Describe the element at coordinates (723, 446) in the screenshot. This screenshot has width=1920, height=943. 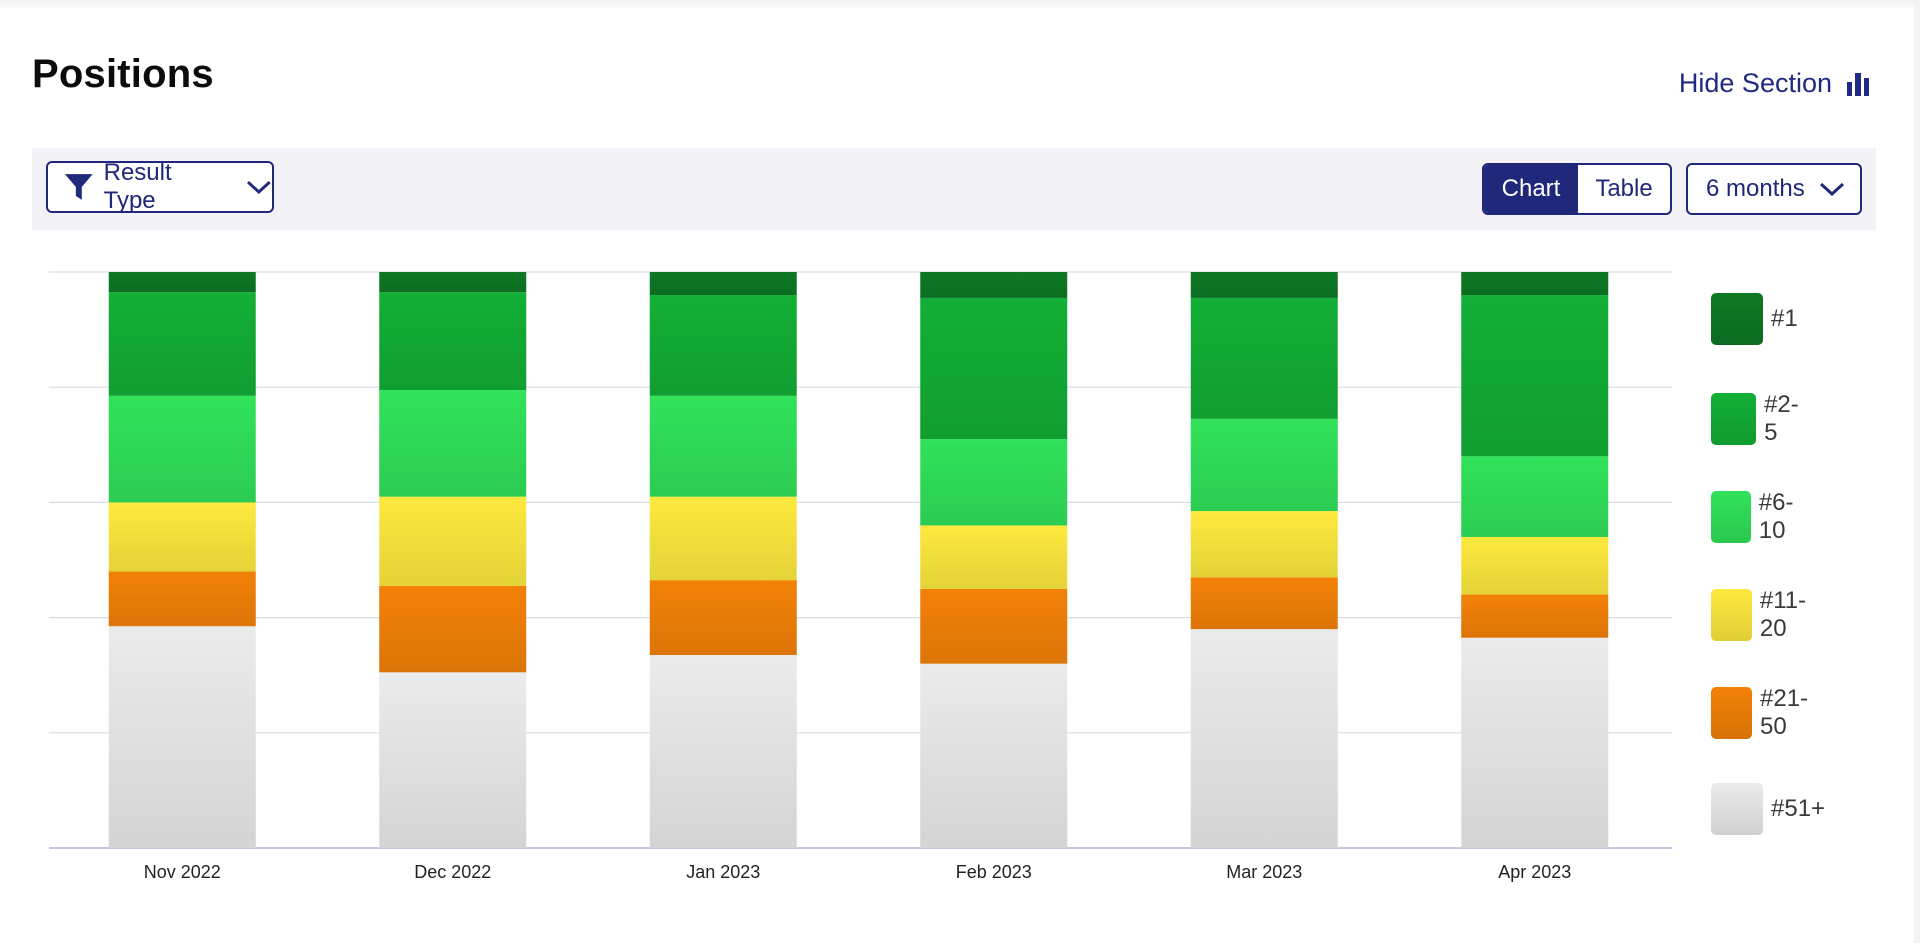
I see `bar-segment-610-jan-2023` at that location.